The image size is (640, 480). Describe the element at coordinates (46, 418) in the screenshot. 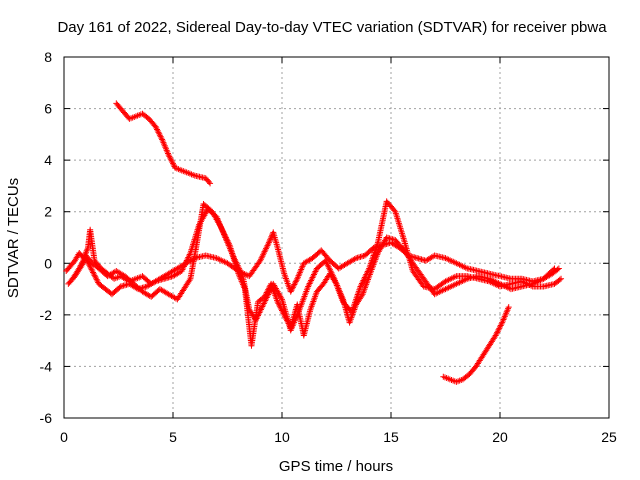

I see `y-tick-label: -6` at that location.